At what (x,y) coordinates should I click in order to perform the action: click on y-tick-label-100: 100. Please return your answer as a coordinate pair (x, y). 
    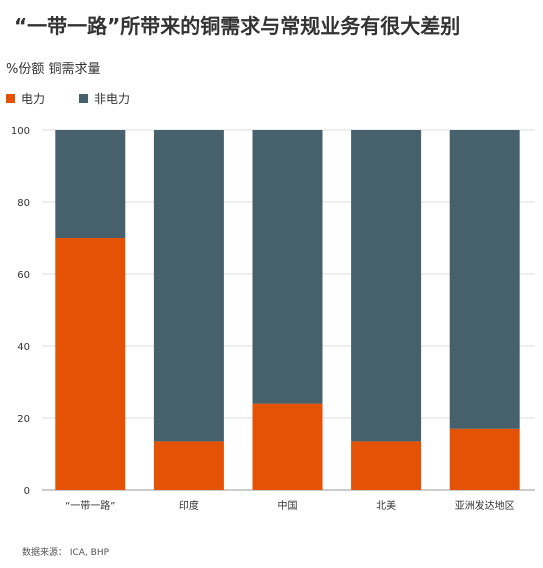
    Looking at the image, I should click on (20, 131).